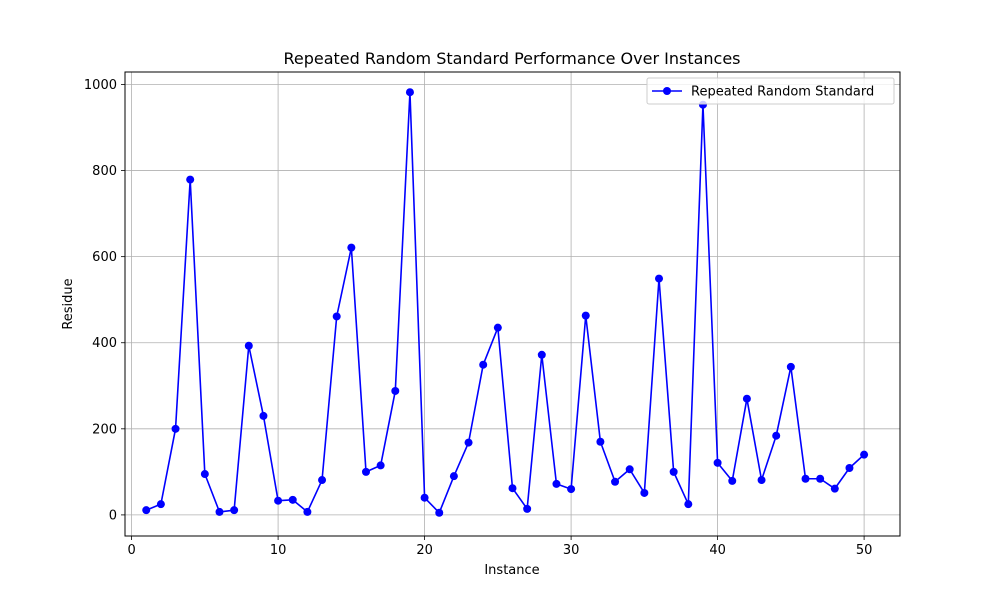 Image resolution: width=1000 pixels, height=600 pixels. What do you see at coordinates (864, 550) in the screenshot?
I see `x-tick-label: 50` at bounding box center [864, 550].